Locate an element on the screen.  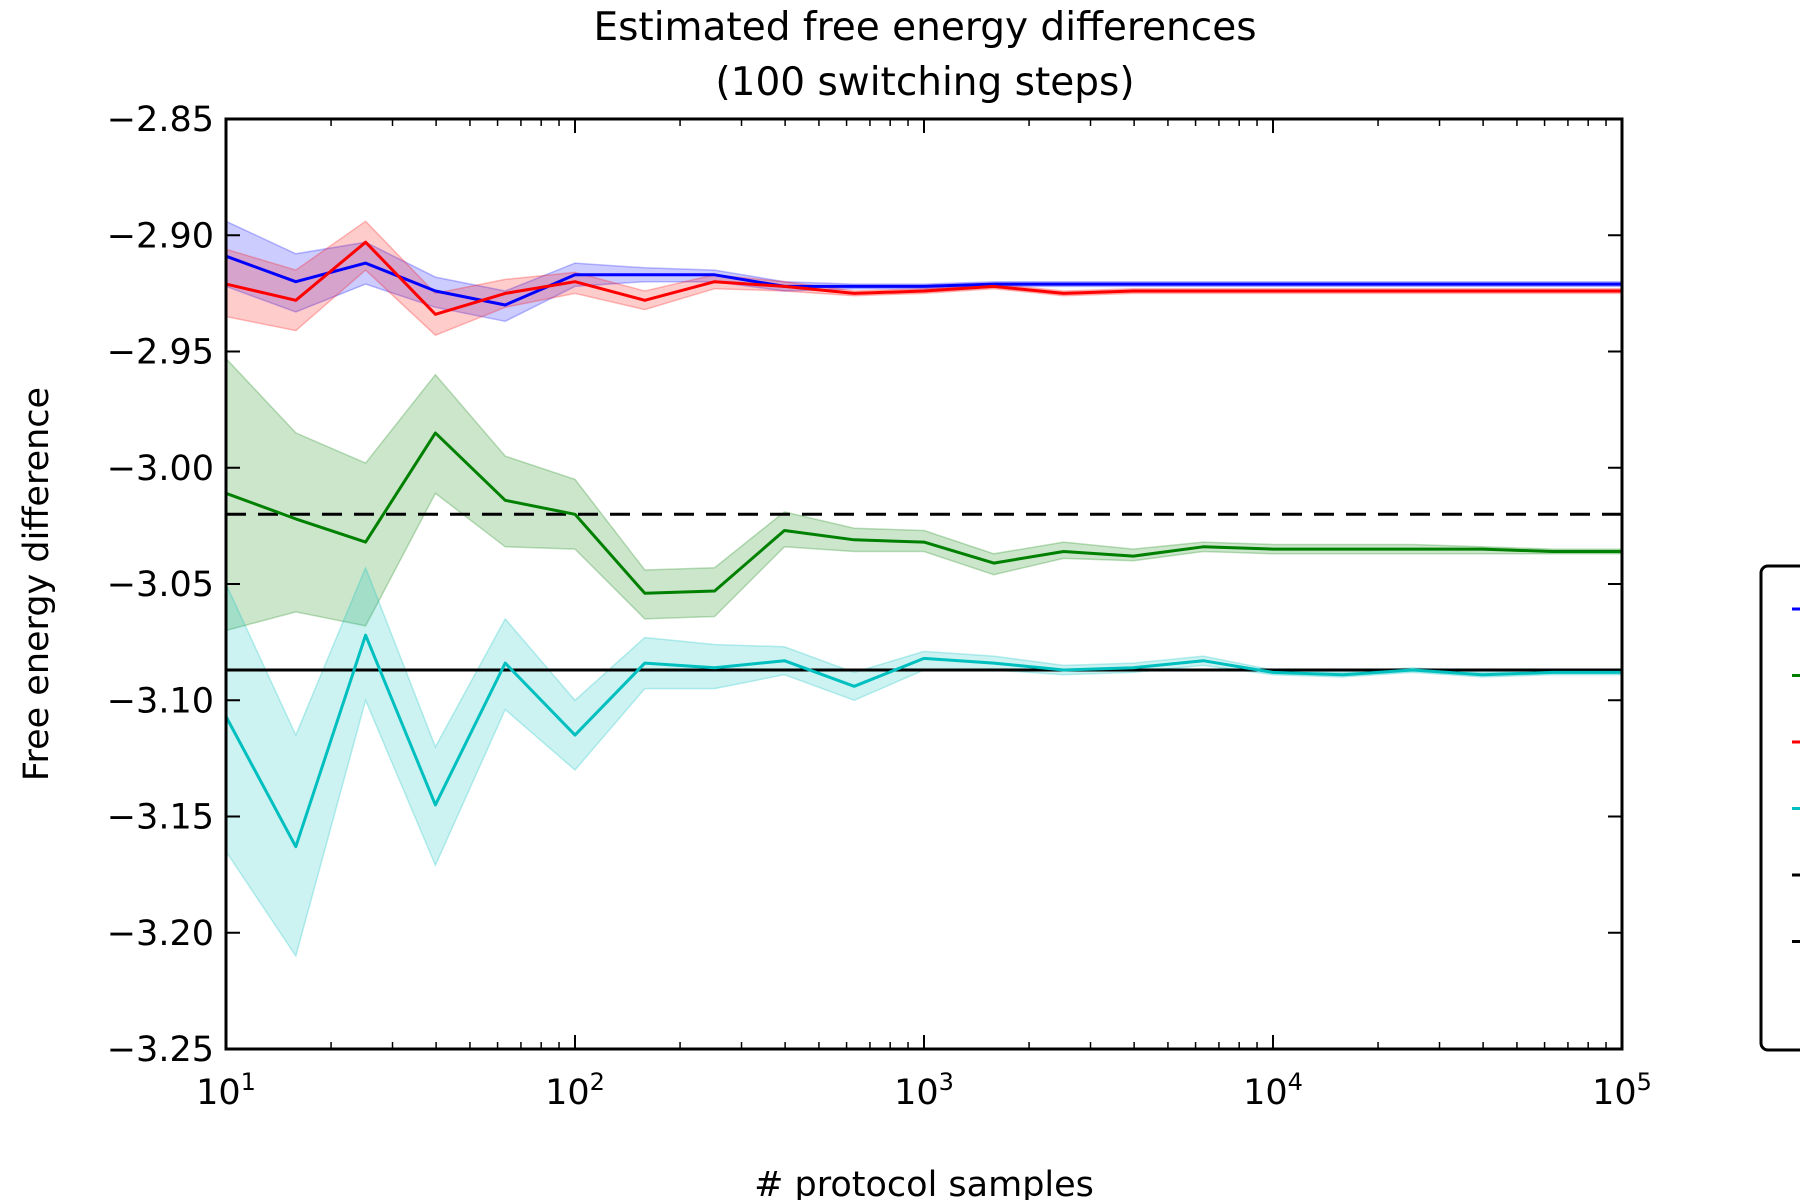
series-2-line is located at coordinates (923, 278).